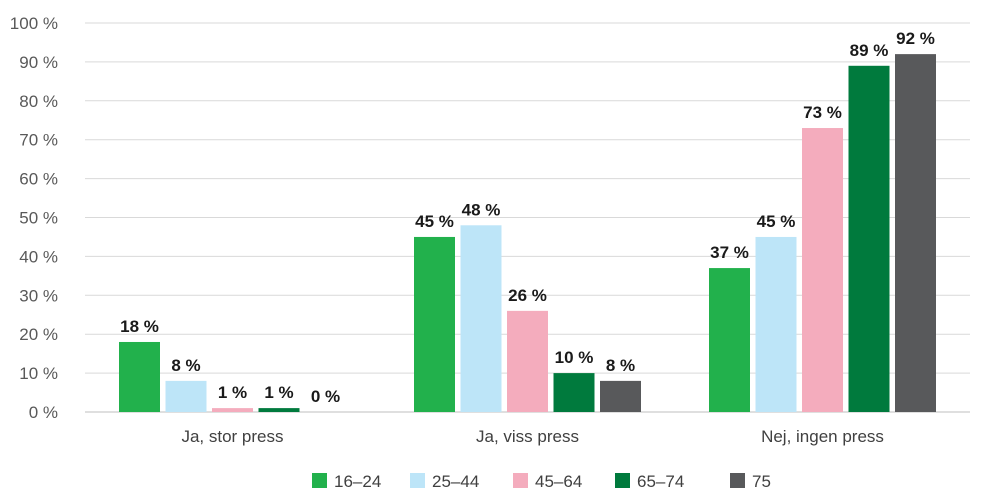  What do you see at coordinates (455, 481) in the screenshot?
I see `legend-label: 25–44` at bounding box center [455, 481].